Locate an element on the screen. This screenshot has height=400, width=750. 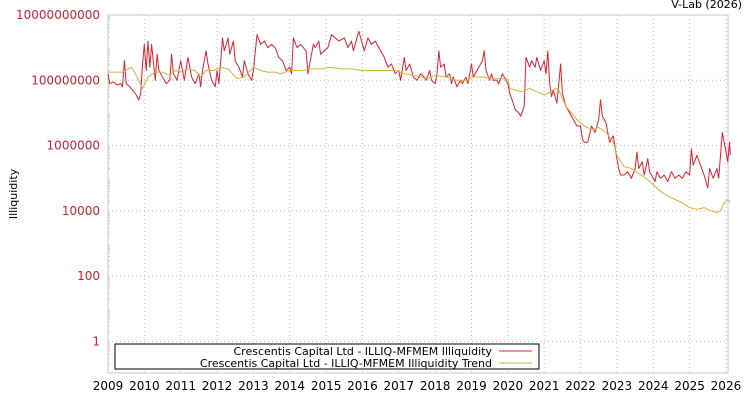
x-tick-label: 2012 is located at coordinates (217, 386).